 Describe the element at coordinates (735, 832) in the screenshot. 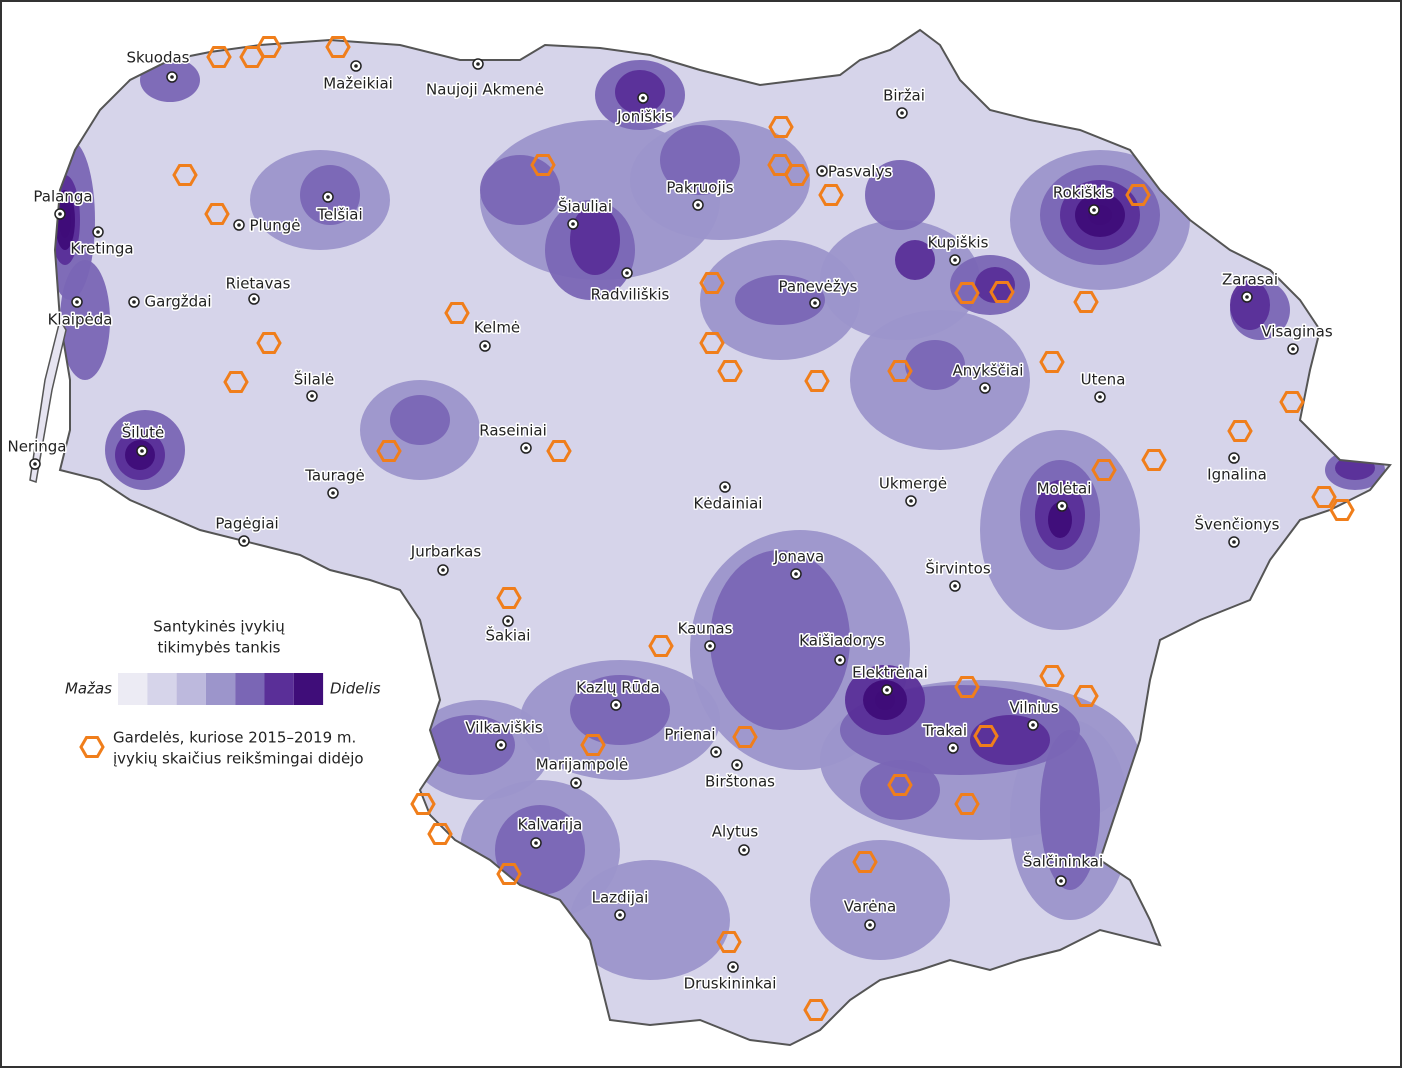

I see `city-label: Alytus` at that location.